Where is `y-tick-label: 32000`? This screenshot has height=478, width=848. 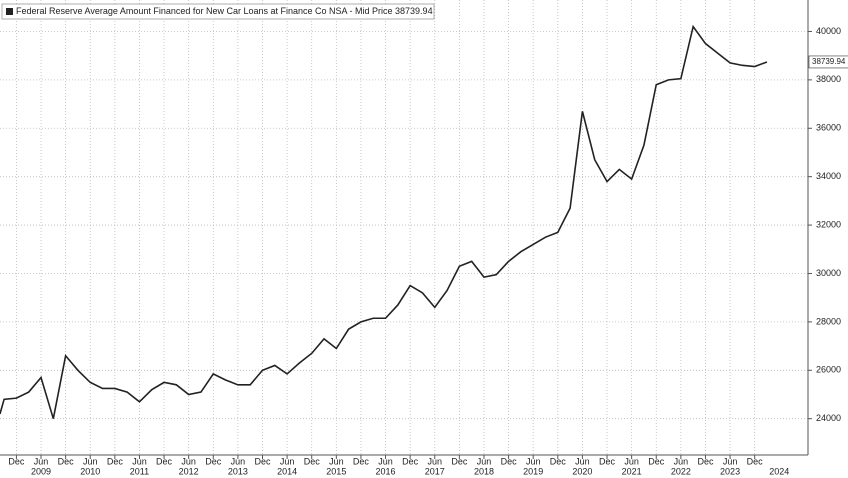 y-tick-label: 32000 is located at coordinates (828, 224).